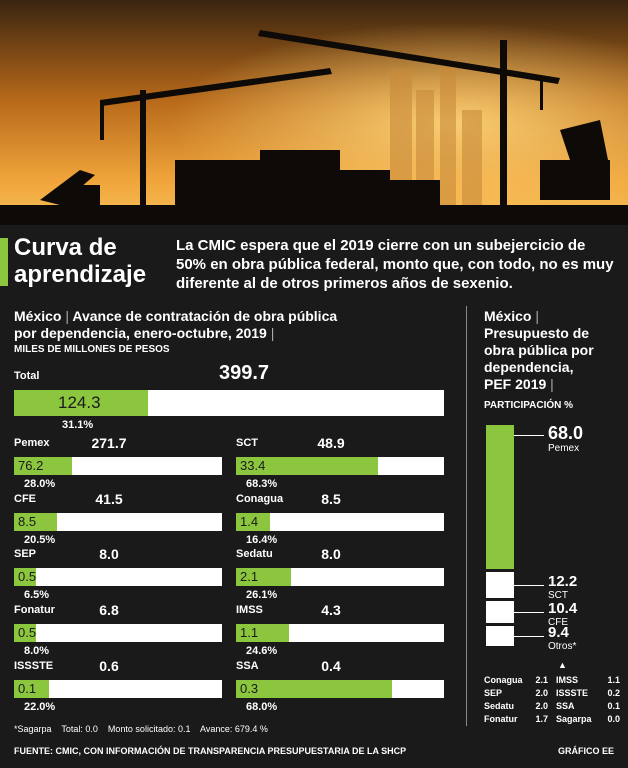  I want to click on dep-total-total: 399.7, so click(244, 373).